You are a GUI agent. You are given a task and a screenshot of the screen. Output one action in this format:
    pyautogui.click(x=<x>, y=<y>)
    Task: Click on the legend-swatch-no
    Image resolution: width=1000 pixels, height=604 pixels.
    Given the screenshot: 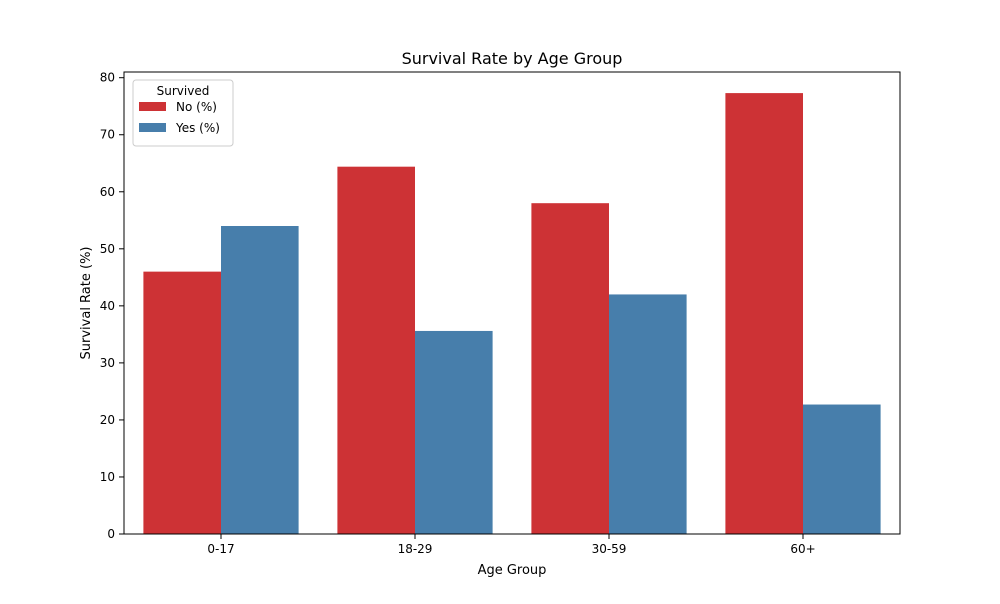 What is the action you would take?
    pyautogui.click(x=152, y=106)
    